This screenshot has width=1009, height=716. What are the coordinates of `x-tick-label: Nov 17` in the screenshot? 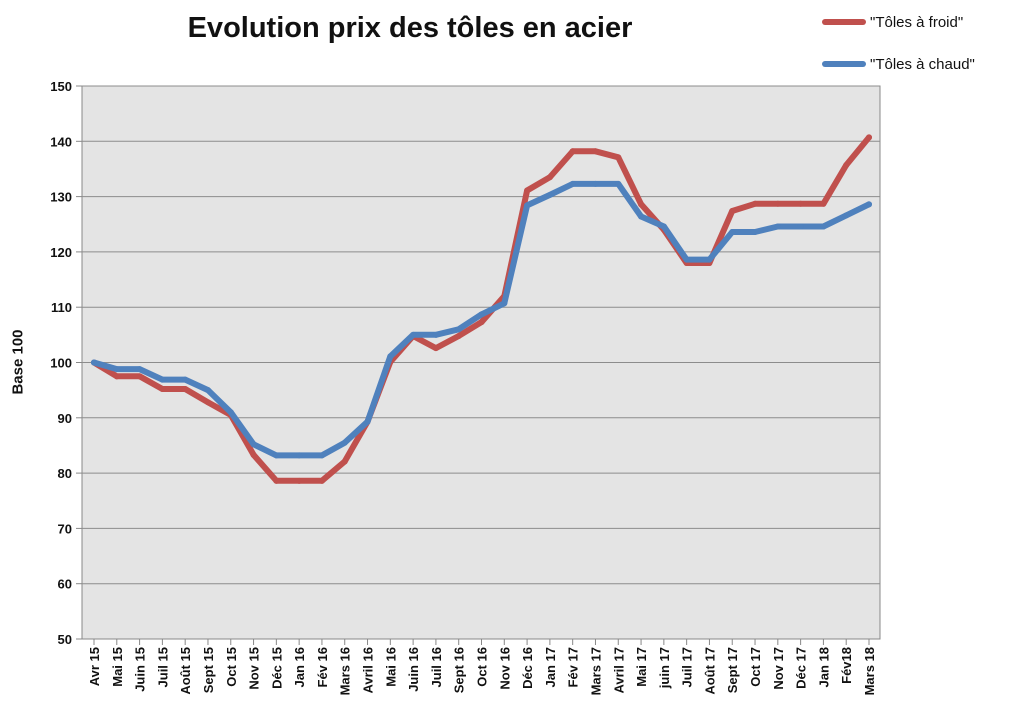 It's located at (778, 668).